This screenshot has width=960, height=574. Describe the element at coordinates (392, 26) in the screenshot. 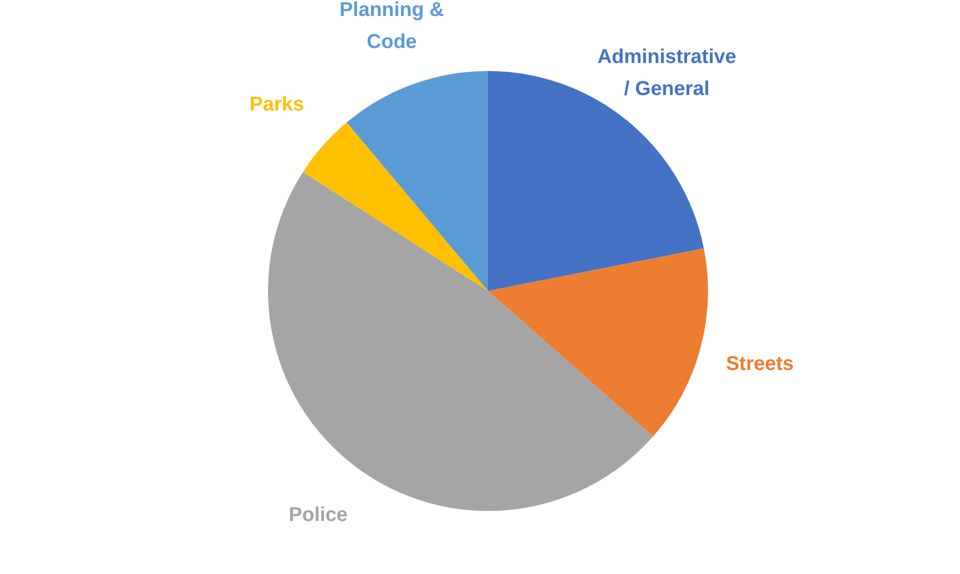

I see `slice-label: Planning & Code` at that location.